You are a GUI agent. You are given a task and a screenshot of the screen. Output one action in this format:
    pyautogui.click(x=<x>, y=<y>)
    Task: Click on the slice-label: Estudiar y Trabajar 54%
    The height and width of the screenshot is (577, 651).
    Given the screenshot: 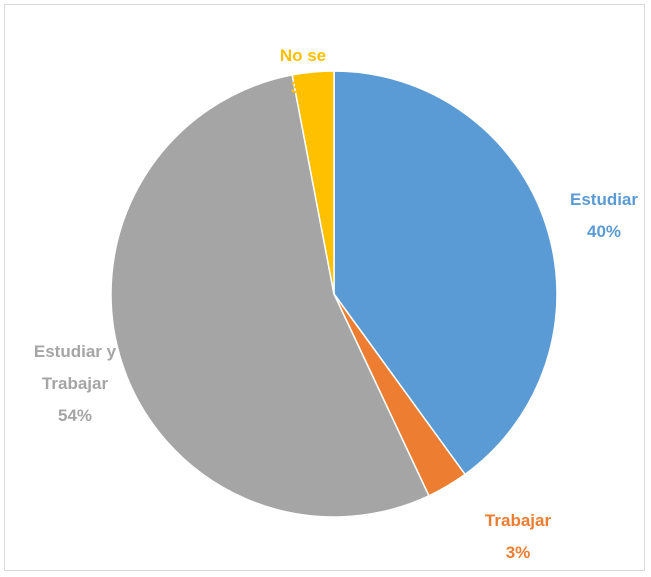 What is the action you would take?
    pyautogui.click(x=75, y=384)
    